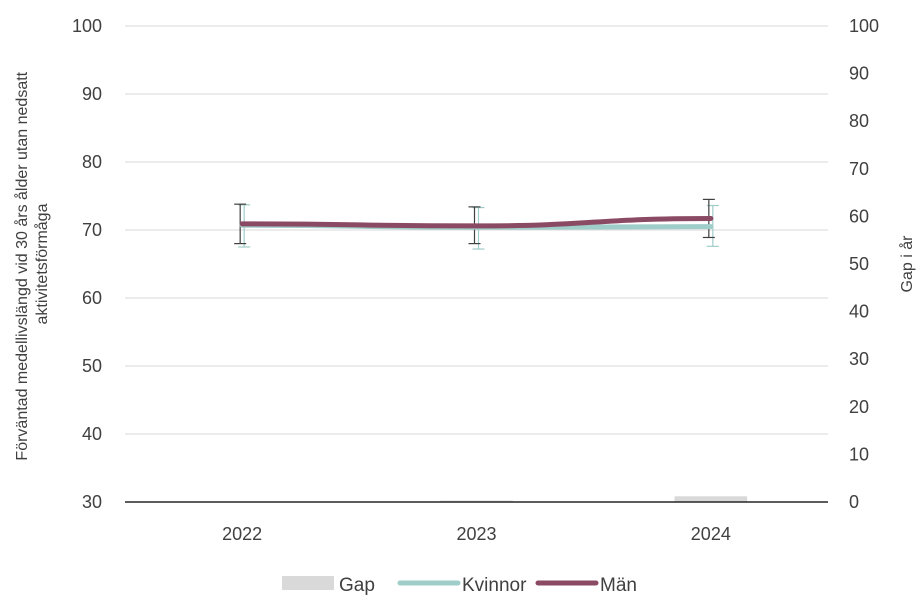 This screenshot has width=919, height=595. What do you see at coordinates (357, 585) in the screenshot?
I see `legend-label: Gap` at bounding box center [357, 585].